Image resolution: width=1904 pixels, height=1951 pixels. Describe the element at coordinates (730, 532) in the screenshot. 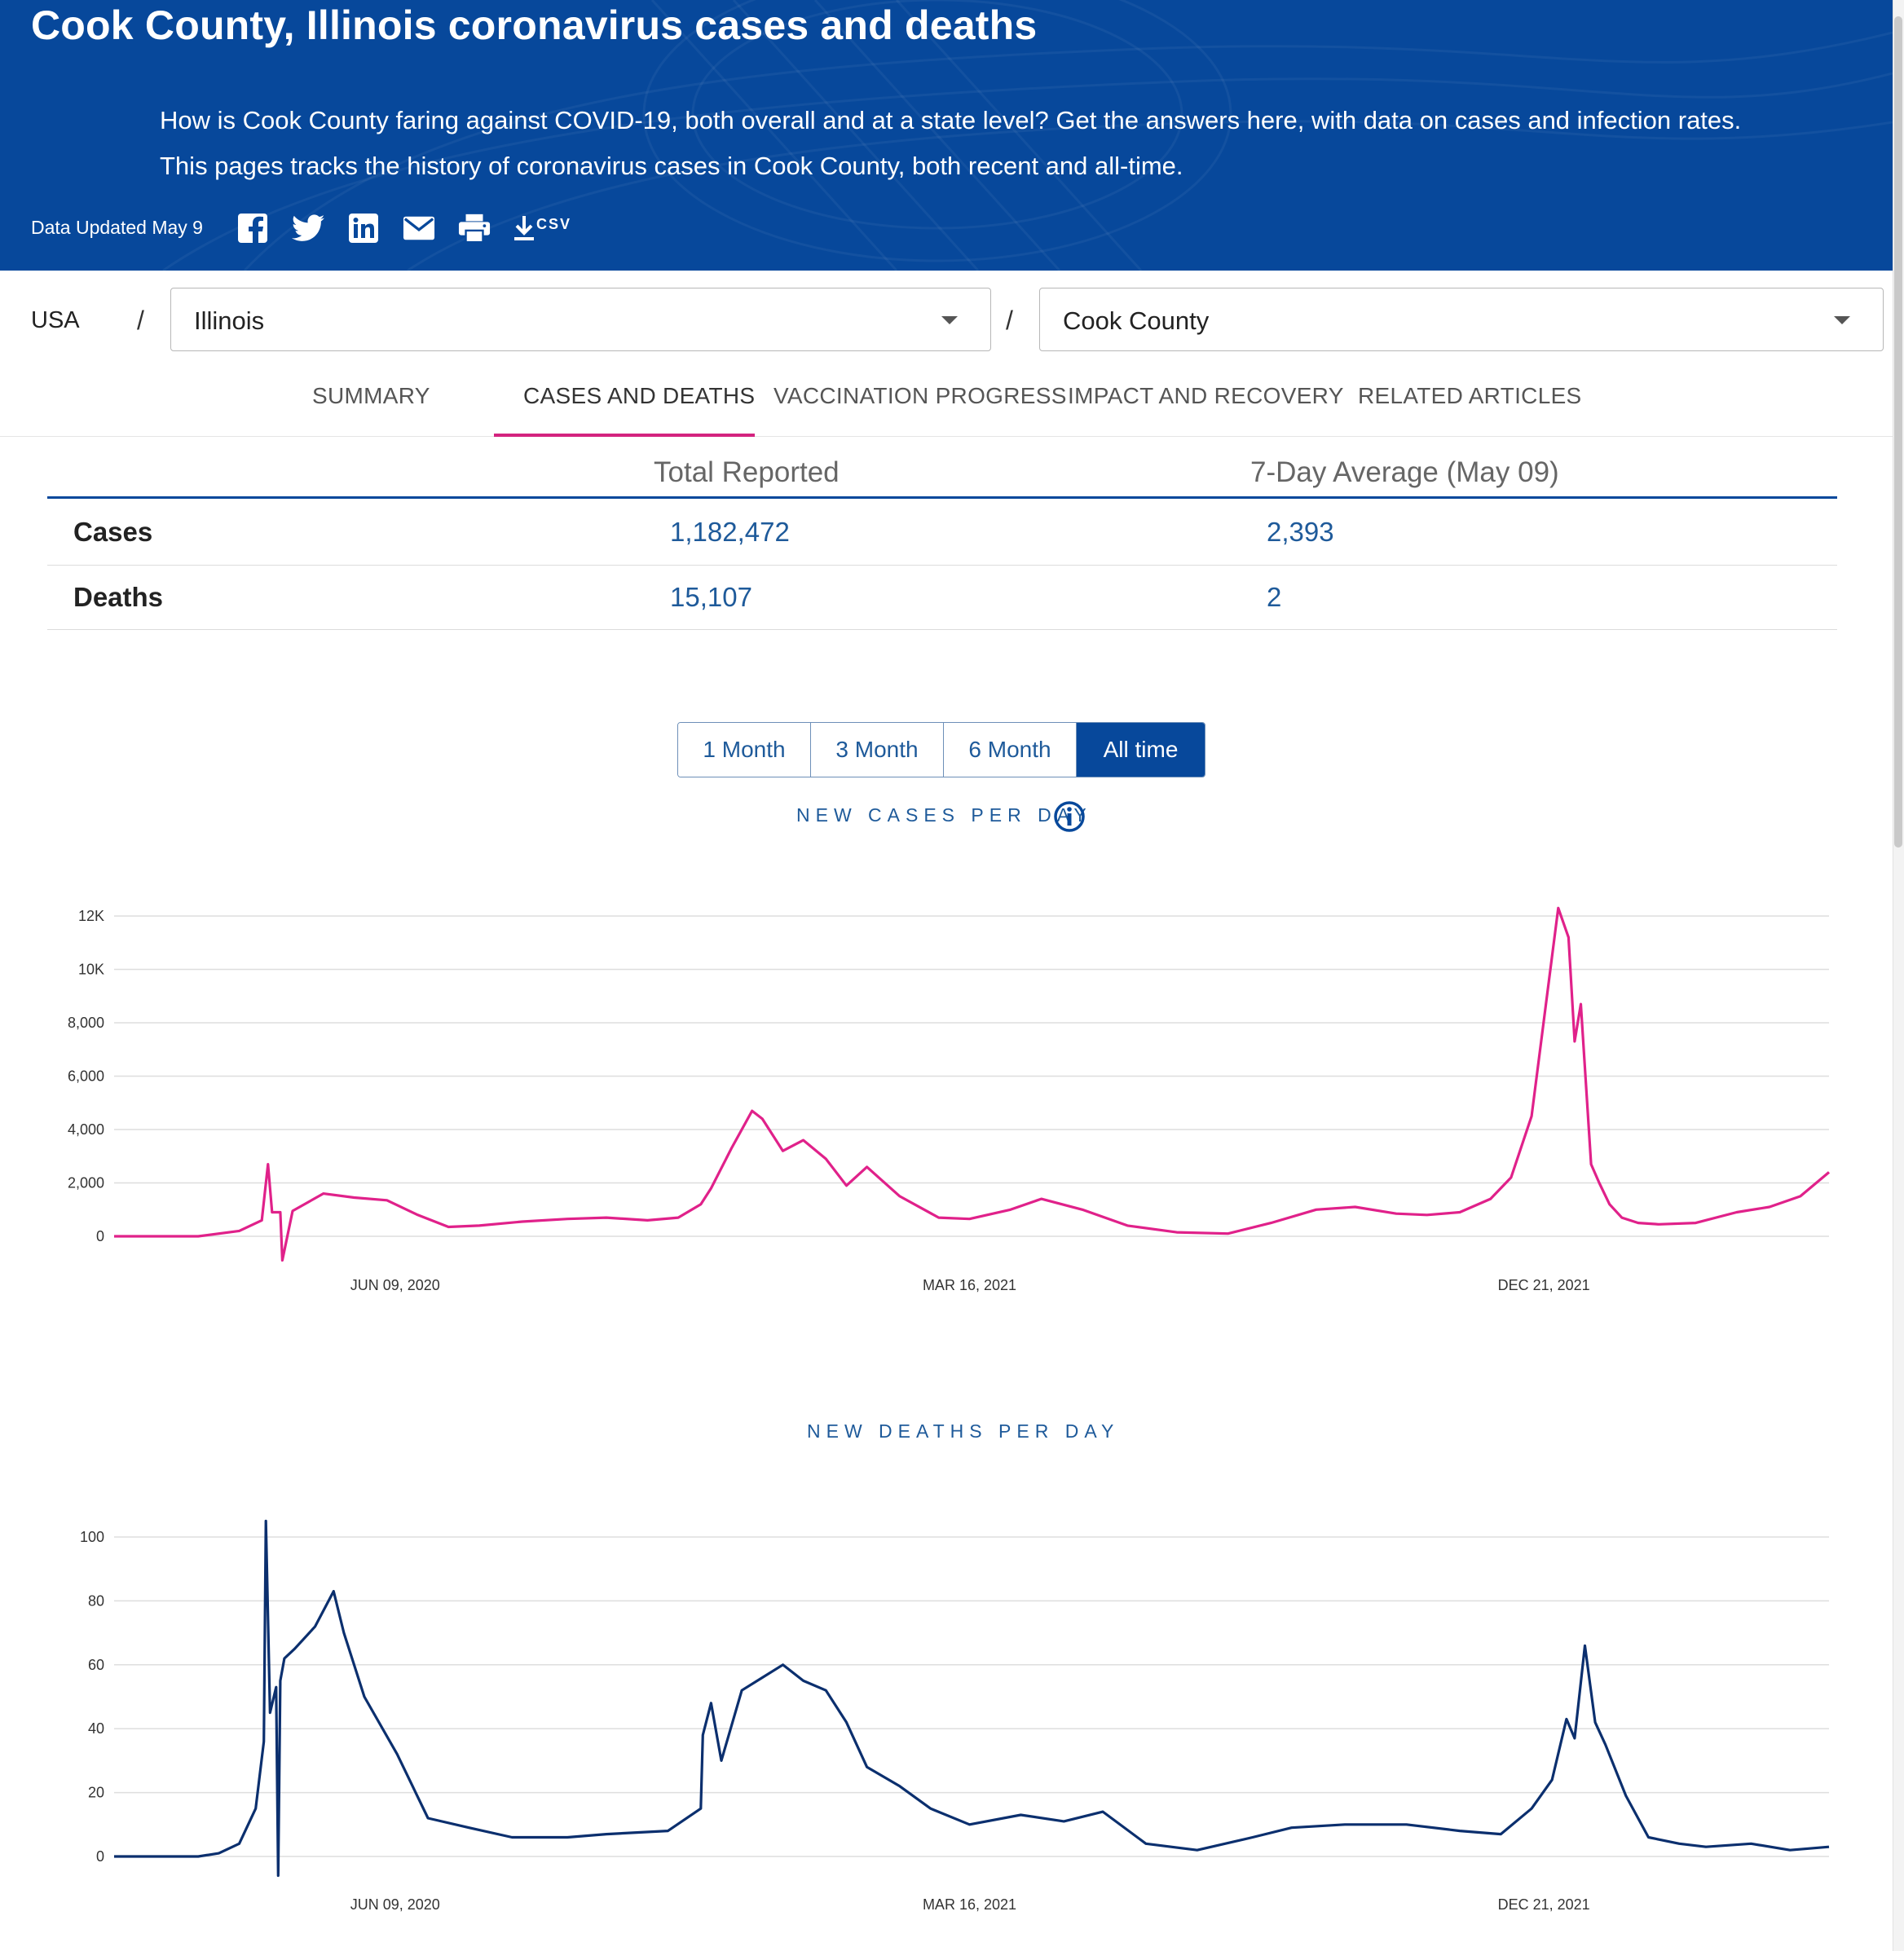

I see `cases-total-value: 1,182,472` at that location.